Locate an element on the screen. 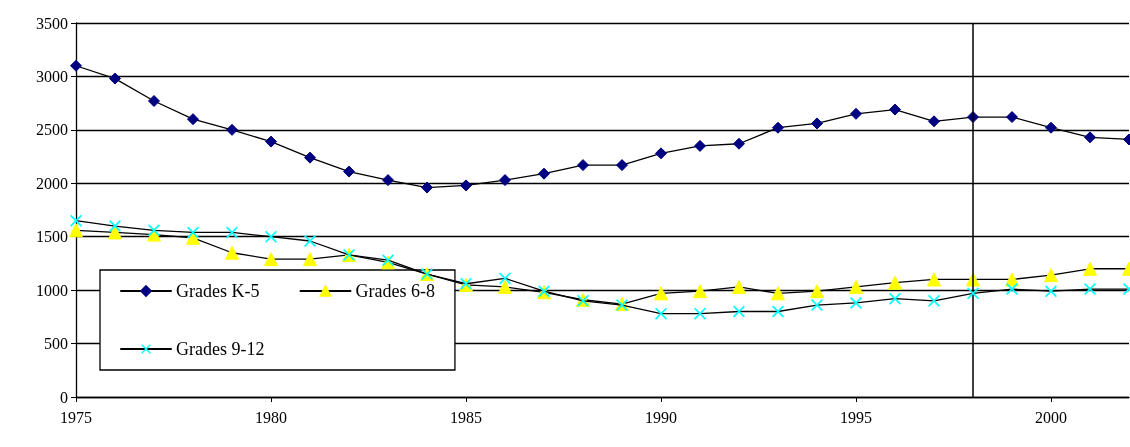  y-tick-label: 500 is located at coordinates (56, 344).